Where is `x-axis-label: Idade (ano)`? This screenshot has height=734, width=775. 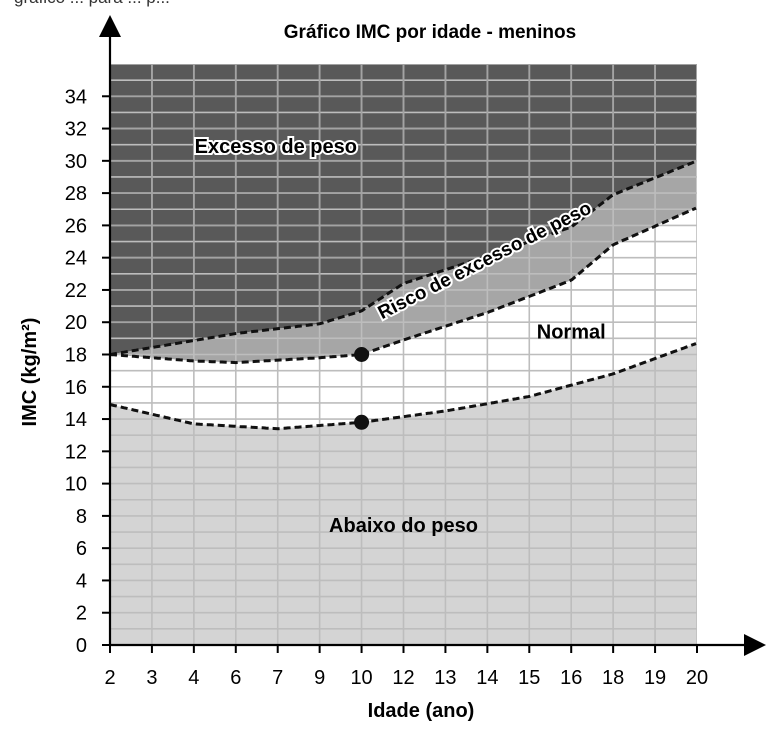
x-axis-label: Idade (ano) is located at coordinates (421, 711).